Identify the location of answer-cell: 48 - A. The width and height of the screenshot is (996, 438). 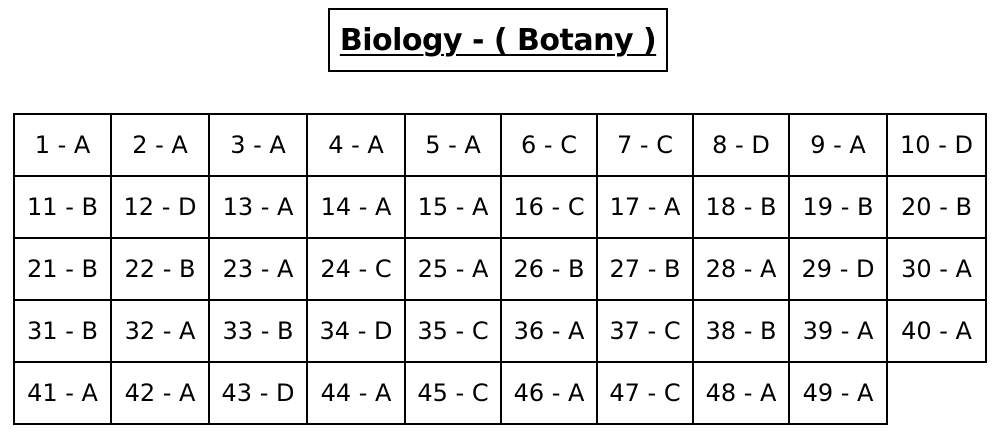
(741, 393).